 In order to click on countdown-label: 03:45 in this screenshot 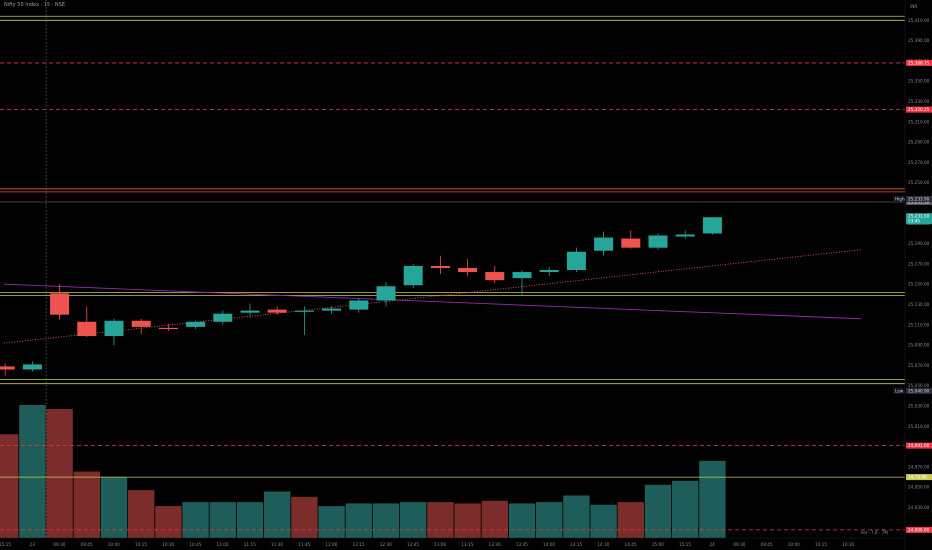, I will do `click(914, 221)`.